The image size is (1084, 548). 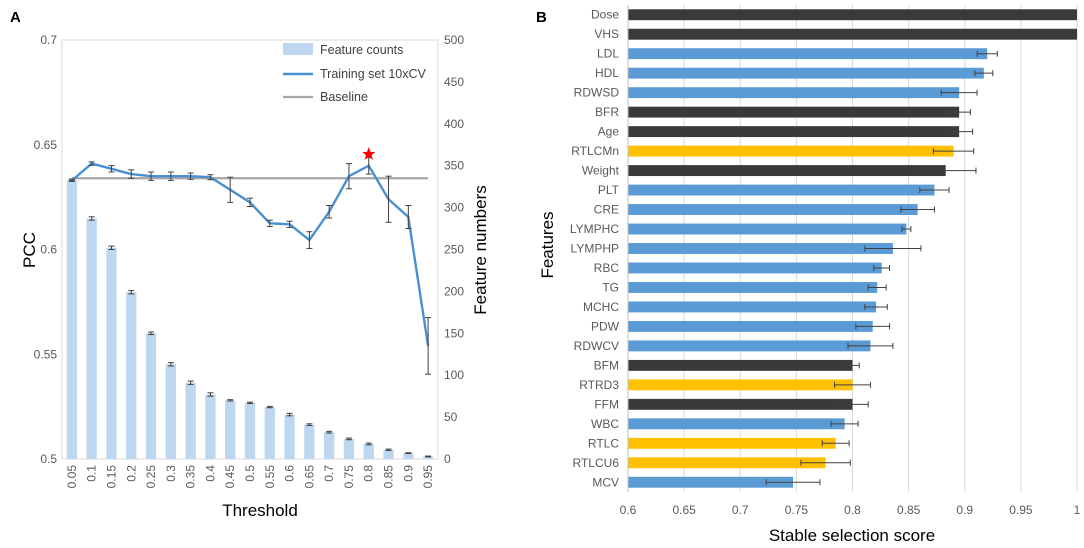 What do you see at coordinates (541, 17) in the screenshot?
I see `panel-b-label: B` at bounding box center [541, 17].